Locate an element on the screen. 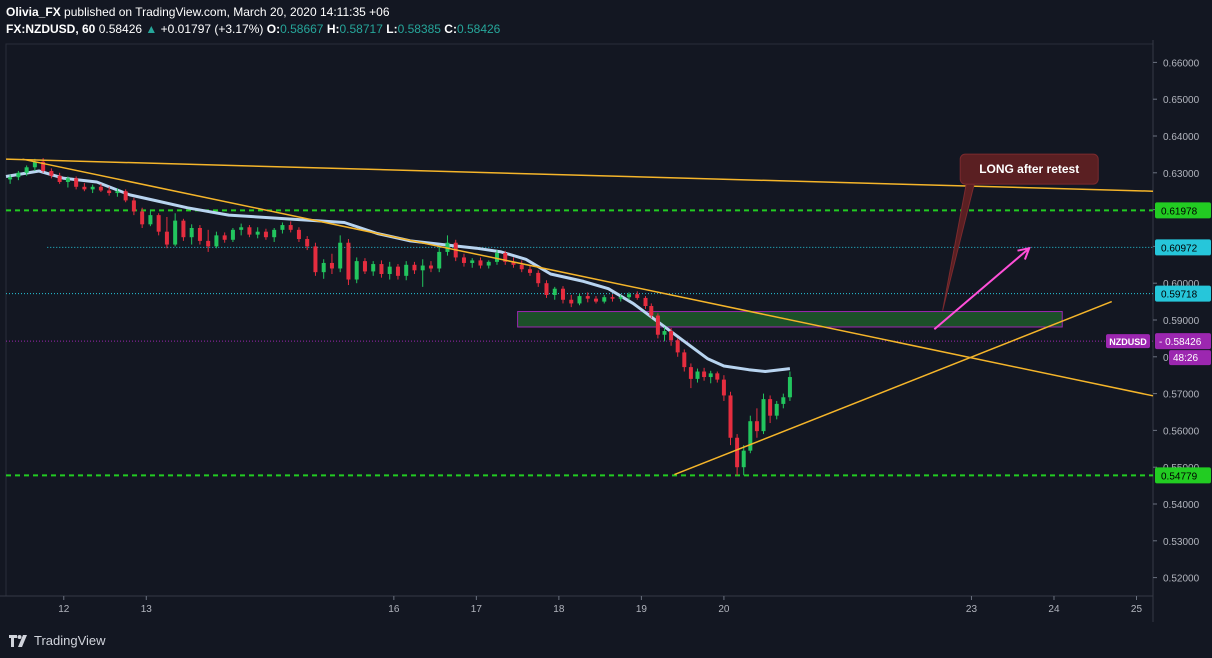 The width and height of the screenshot is (1212, 658). countdown-label: 48:26 is located at coordinates (1185, 358).